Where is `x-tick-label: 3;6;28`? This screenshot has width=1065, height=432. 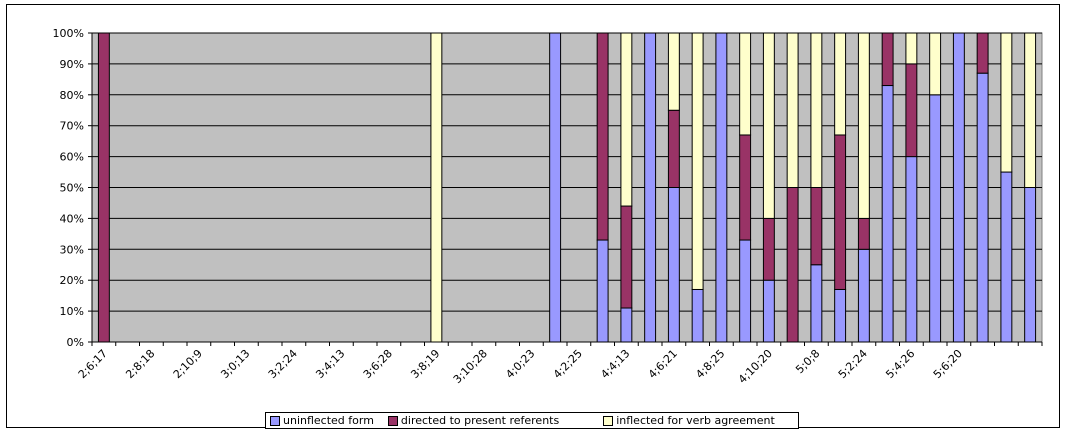
x-tick-label: 3;6;28 is located at coordinates (378, 364).